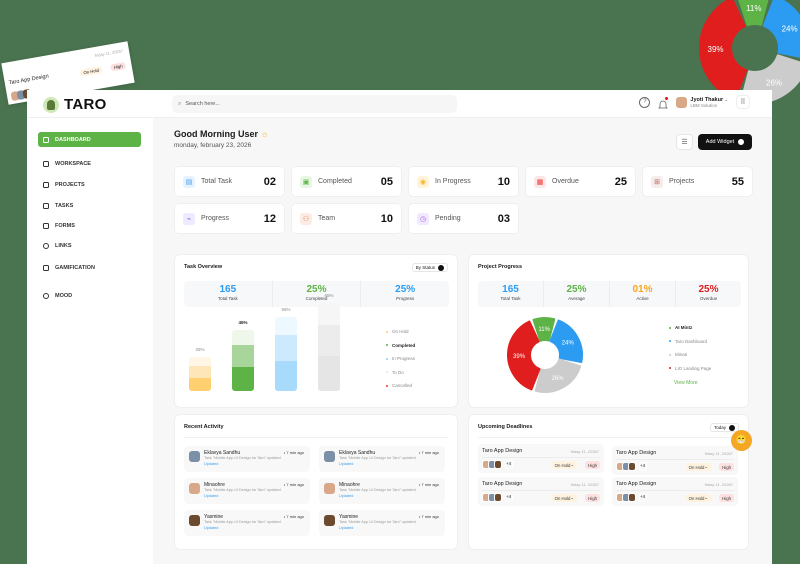 This screenshot has height=564, width=800. I want to click on sidebar-item-workspace: WORKSPACE, so click(89, 163).